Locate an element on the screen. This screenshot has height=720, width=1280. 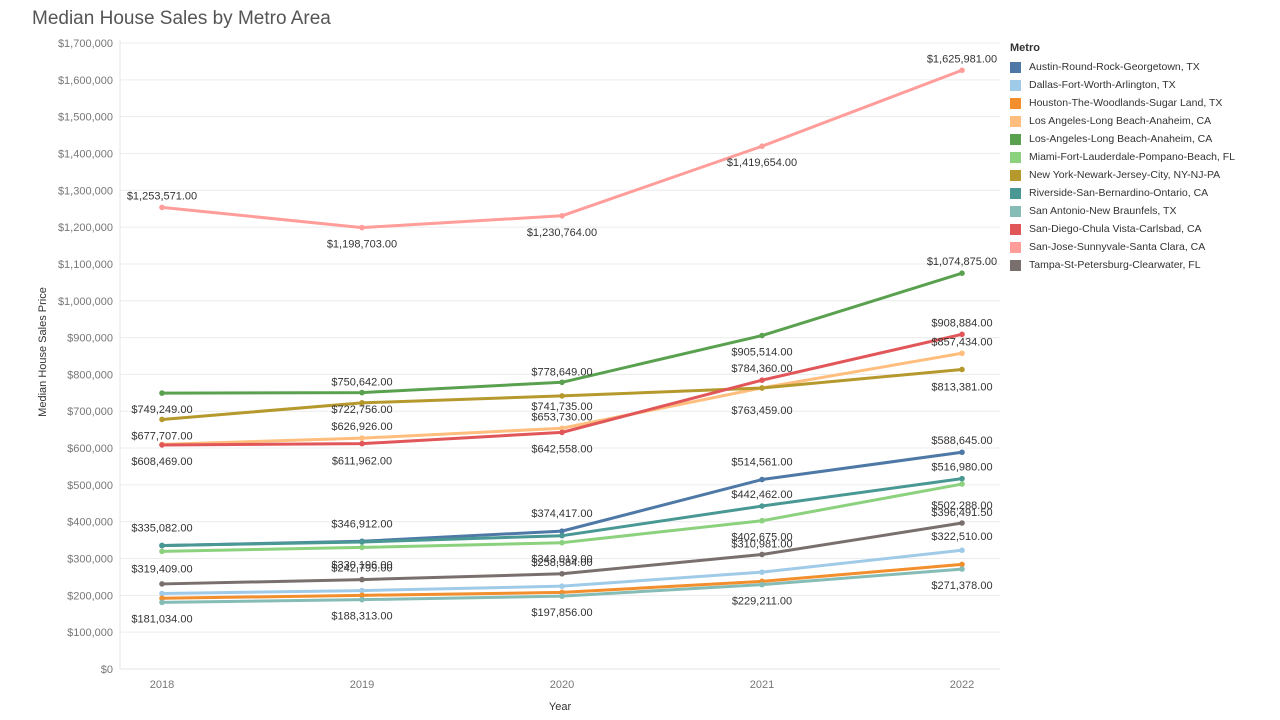
legend-title: Metro is located at coordinates (1025, 48).